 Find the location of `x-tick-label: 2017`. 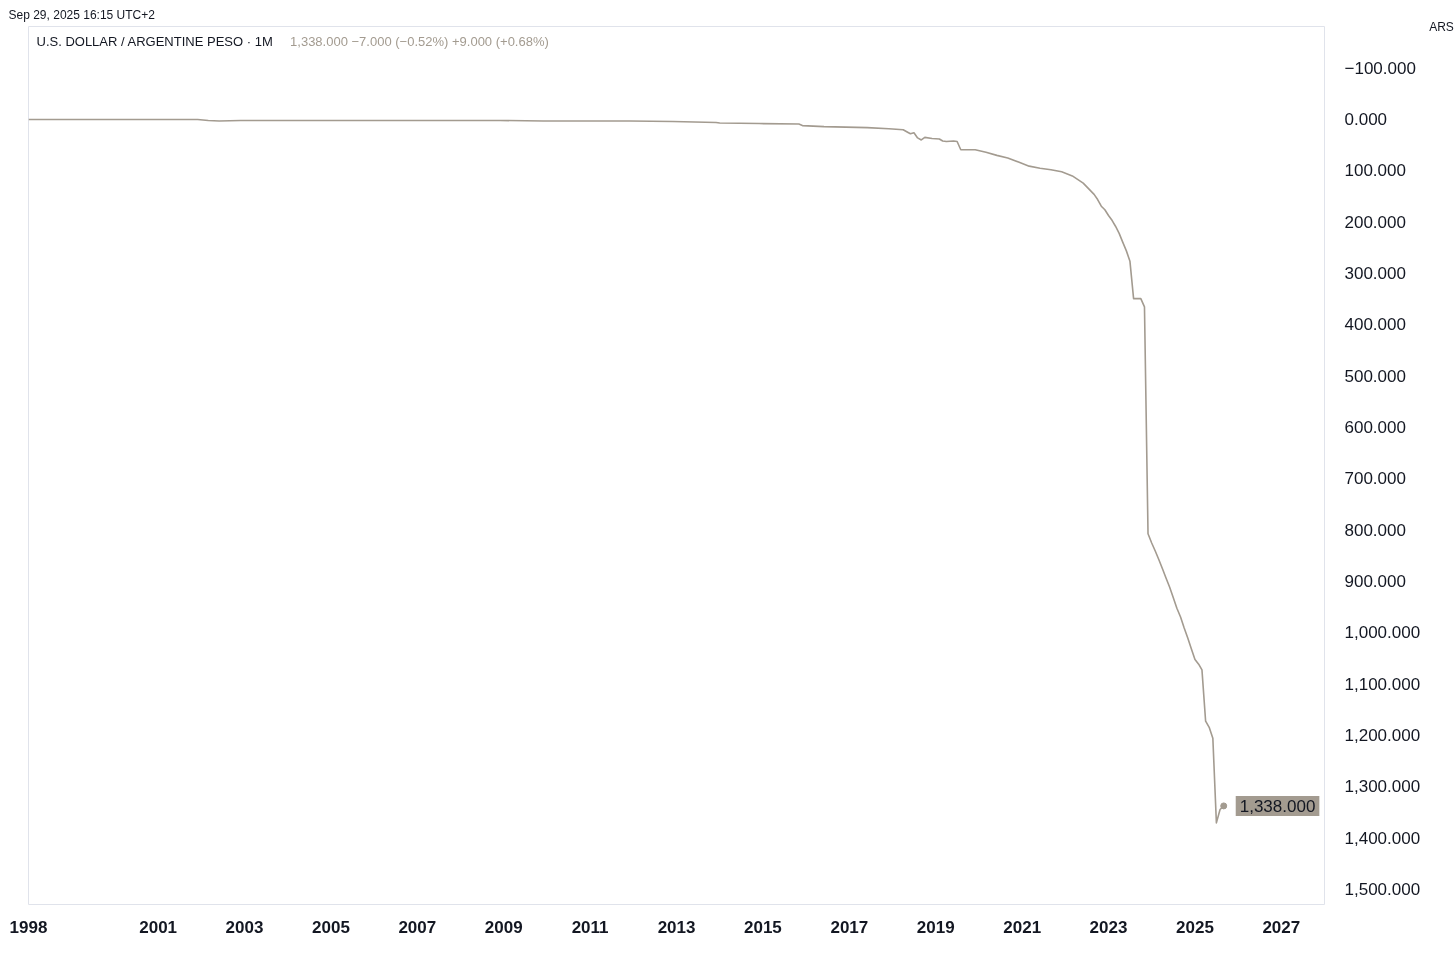

x-tick-label: 2017 is located at coordinates (849, 927).